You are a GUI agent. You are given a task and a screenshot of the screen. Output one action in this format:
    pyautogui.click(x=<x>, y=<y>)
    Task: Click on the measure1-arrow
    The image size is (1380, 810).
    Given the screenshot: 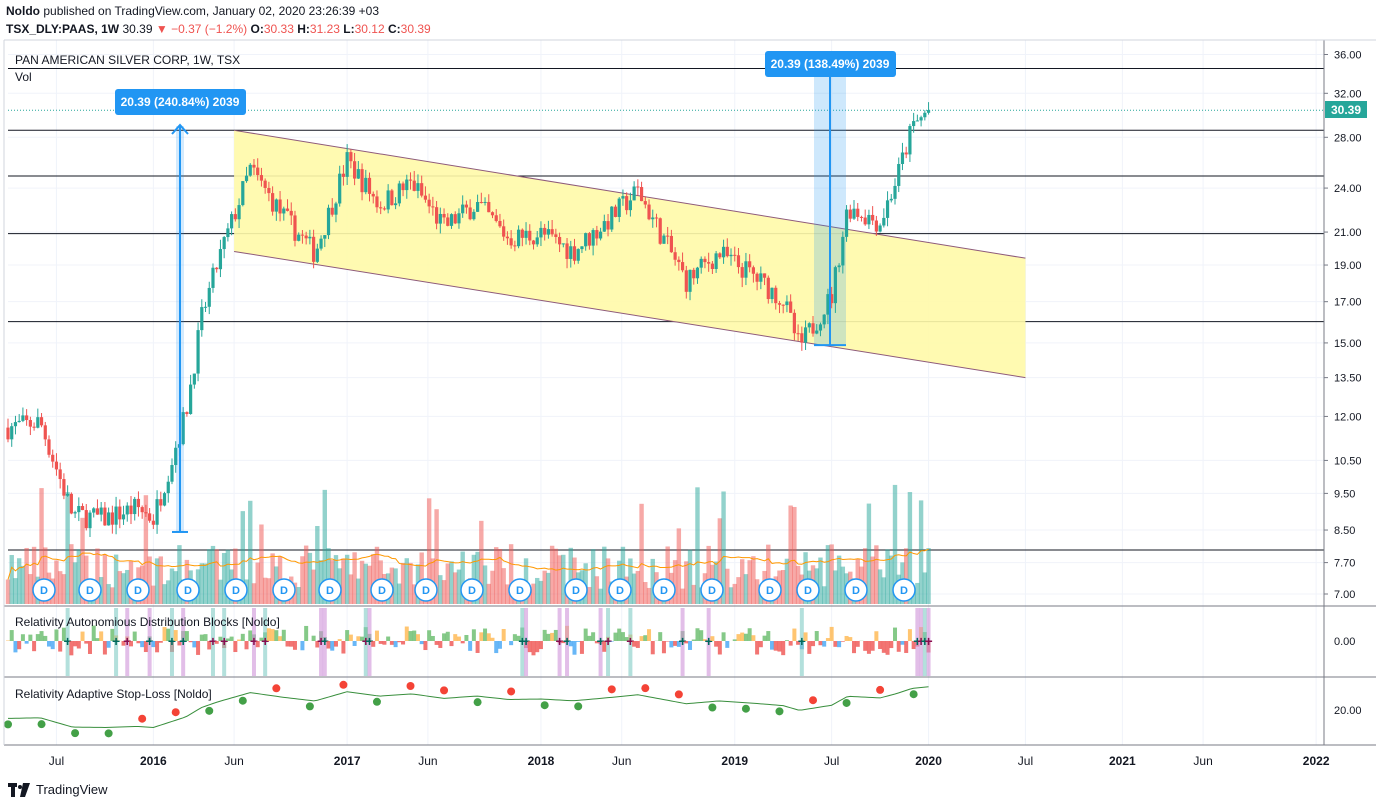 What is the action you would take?
    pyautogui.click(x=180, y=328)
    